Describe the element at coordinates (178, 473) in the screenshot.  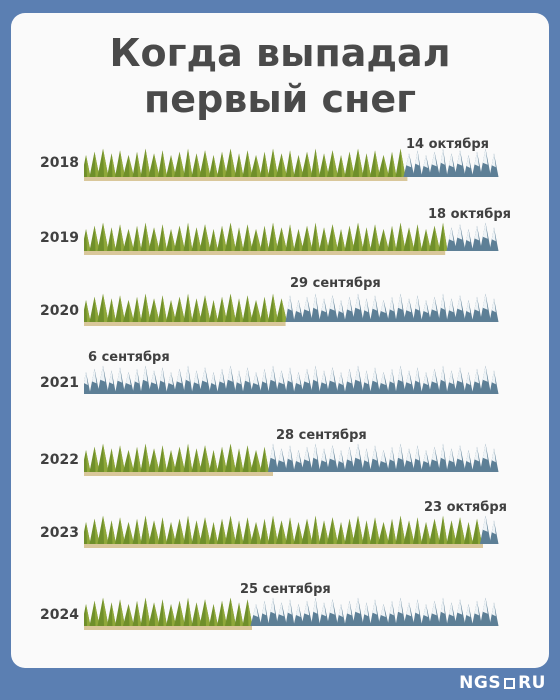
I see `ground-grass` at that location.